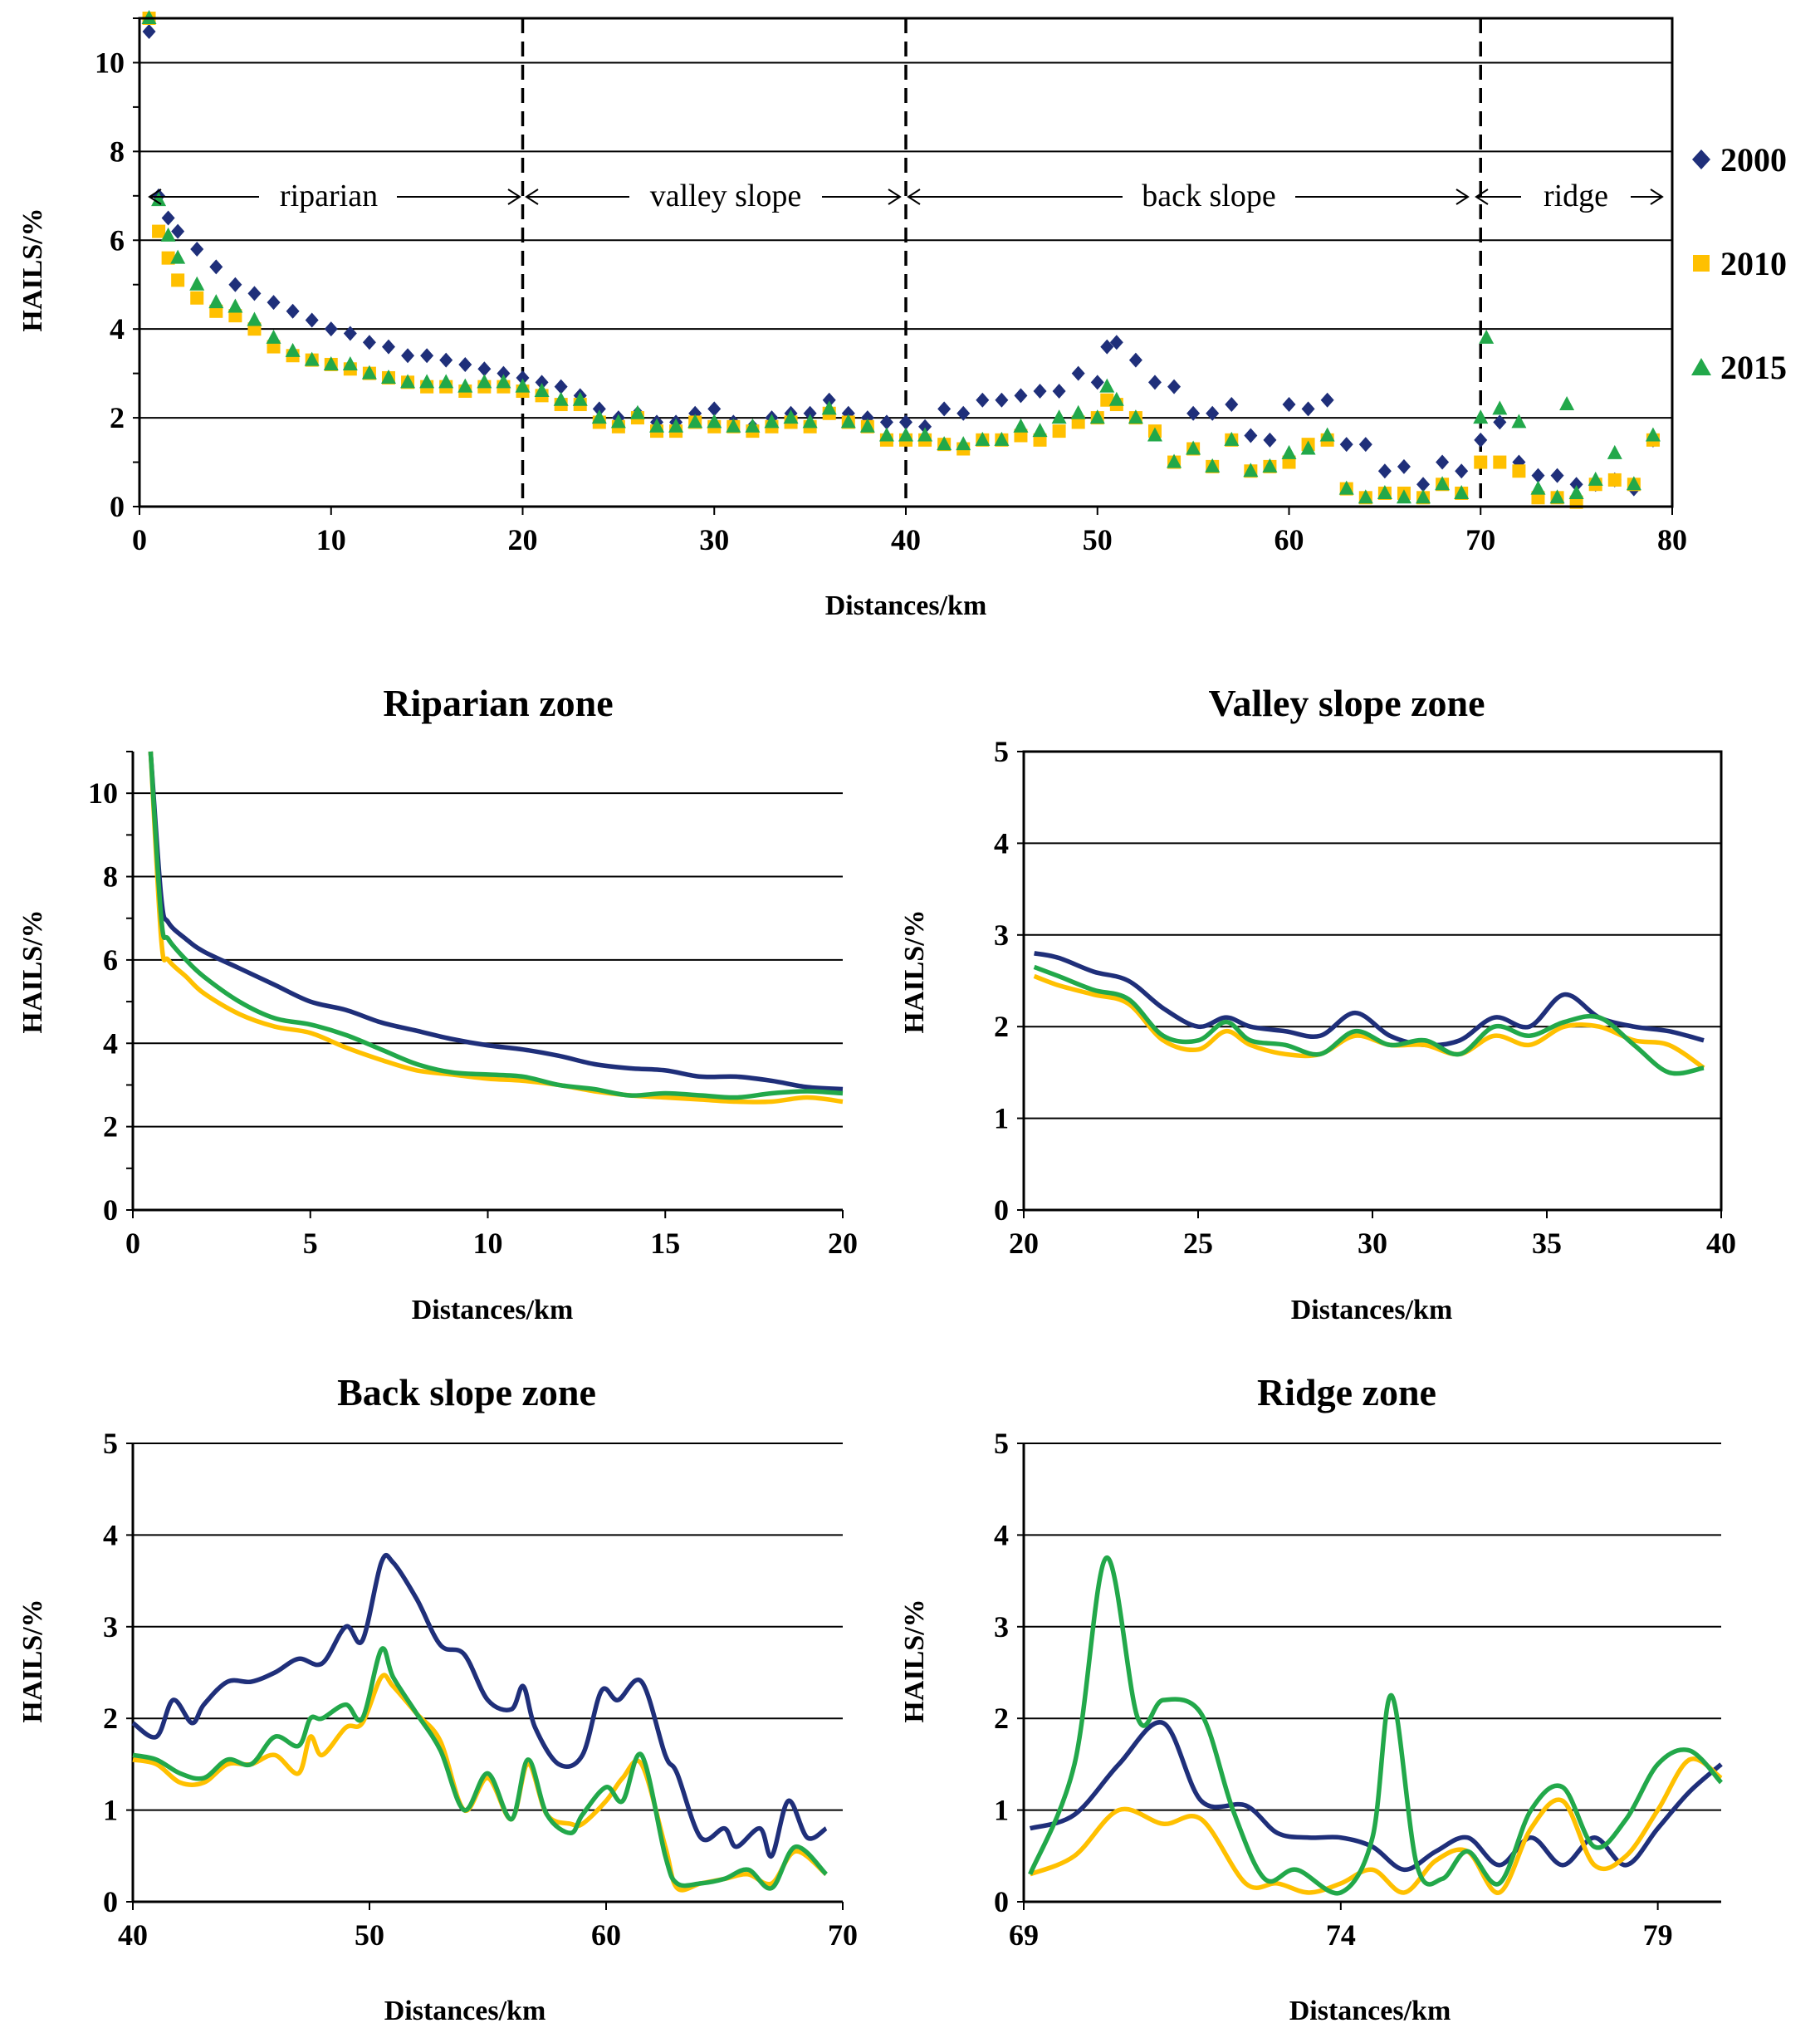 The width and height of the screenshot is (1820, 2028). Describe the element at coordinates (491, 1243) in the screenshot. I see `riparian-x-tick-labels: 0 5 10 15 20` at that location.